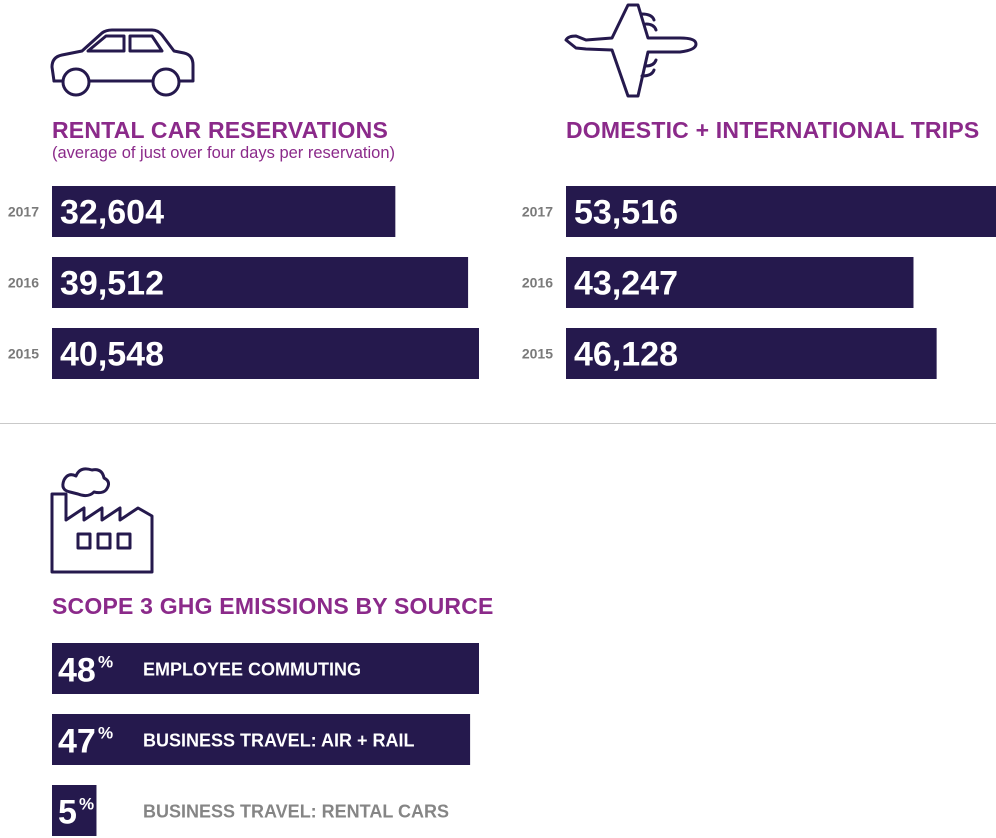  What do you see at coordinates (67, 813) in the screenshot?
I see `emissions-value-label: 5` at bounding box center [67, 813].